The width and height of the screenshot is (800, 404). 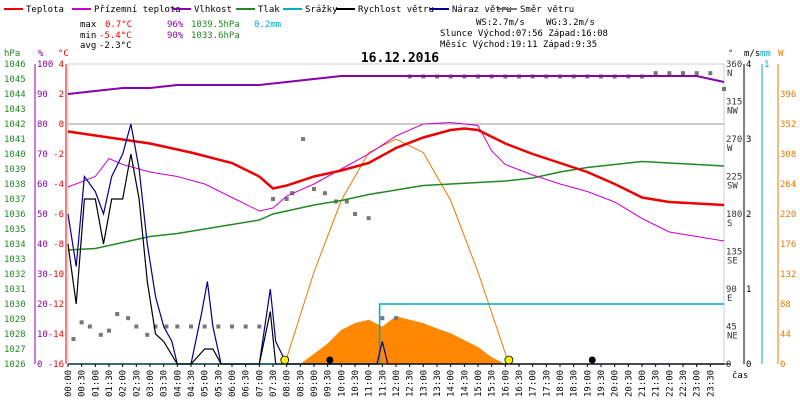 I want to click on axis-dir-tick: 45, so click(x=731, y=328).